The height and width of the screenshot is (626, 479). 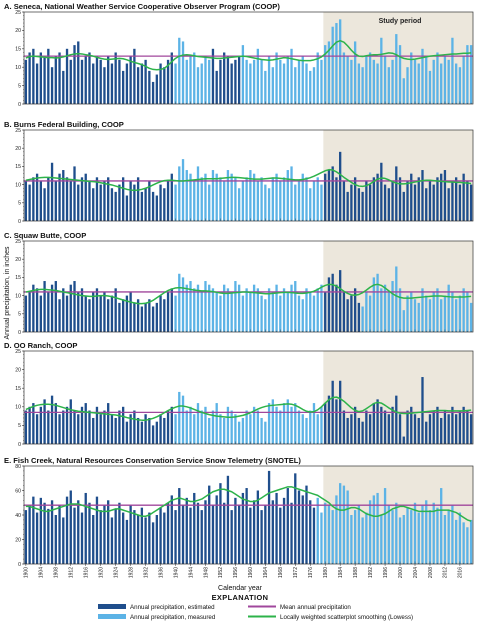 What do you see at coordinates (251, 572) in the screenshot?
I see `x-tick-label: 1960` at bounding box center [251, 572].